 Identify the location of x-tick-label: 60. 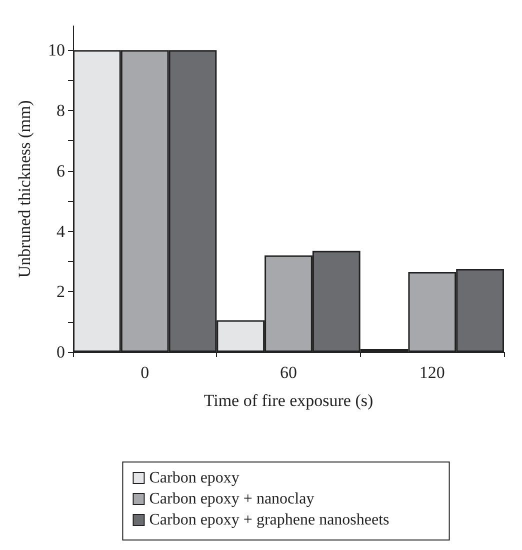
(288, 372).